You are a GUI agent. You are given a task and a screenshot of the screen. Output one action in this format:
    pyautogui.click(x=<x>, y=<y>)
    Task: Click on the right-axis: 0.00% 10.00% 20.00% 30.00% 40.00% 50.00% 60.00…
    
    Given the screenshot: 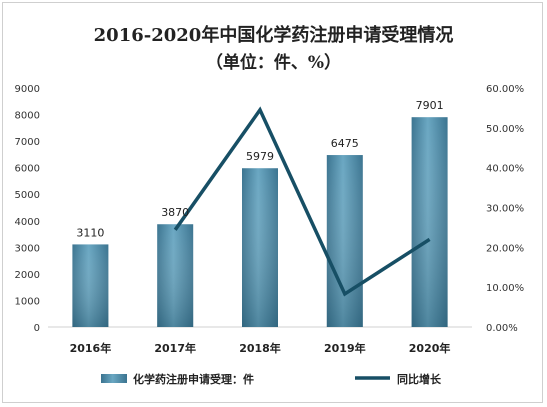 What is the action you would take?
    pyautogui.click(x=505, y=209)
    